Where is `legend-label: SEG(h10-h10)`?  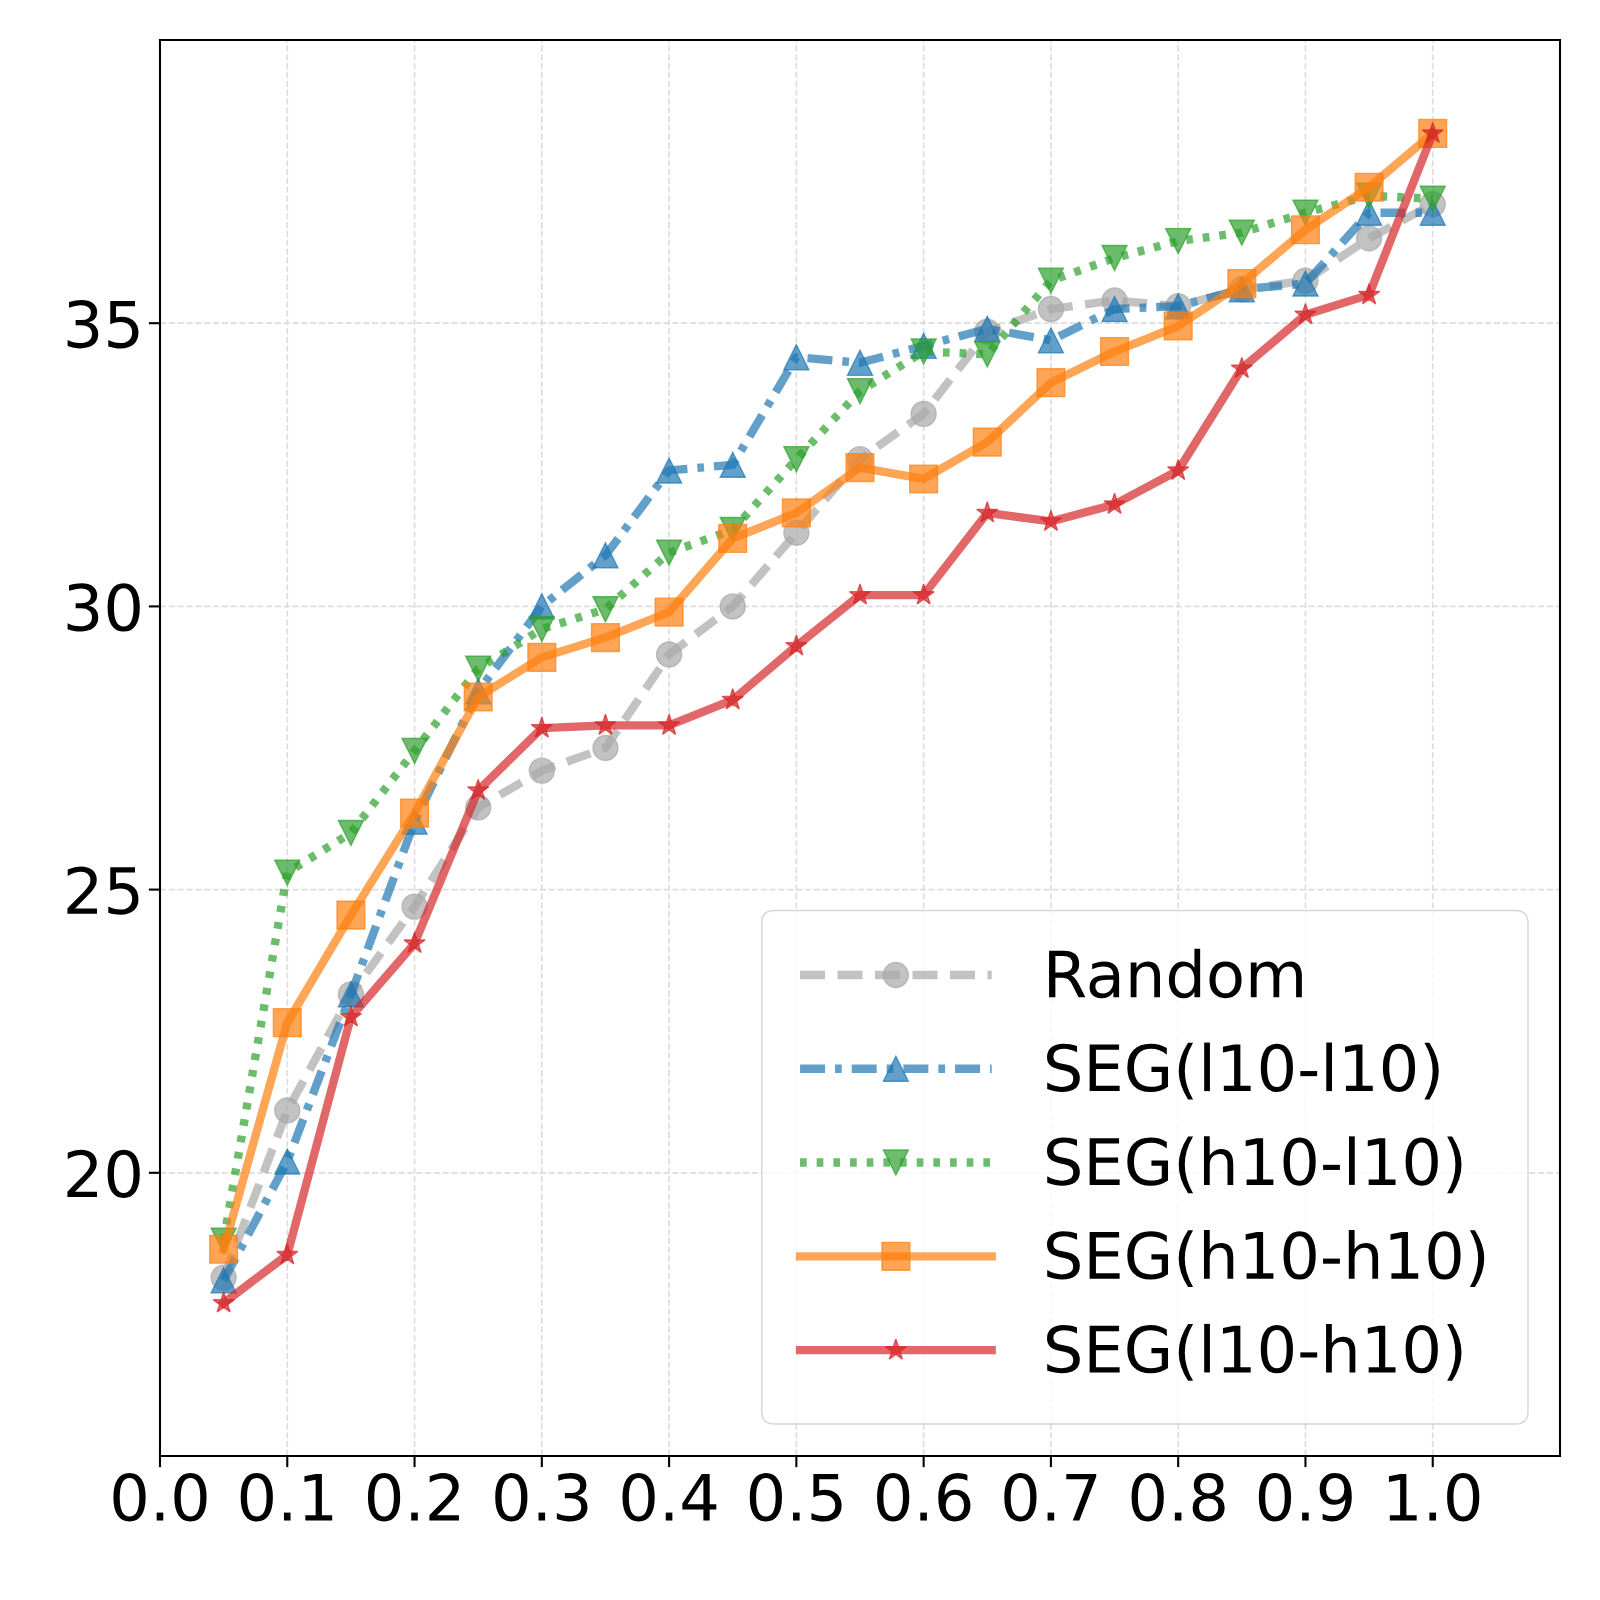
legend-label: SEG(h10-h10) is located at coordinates (1266, 1259).